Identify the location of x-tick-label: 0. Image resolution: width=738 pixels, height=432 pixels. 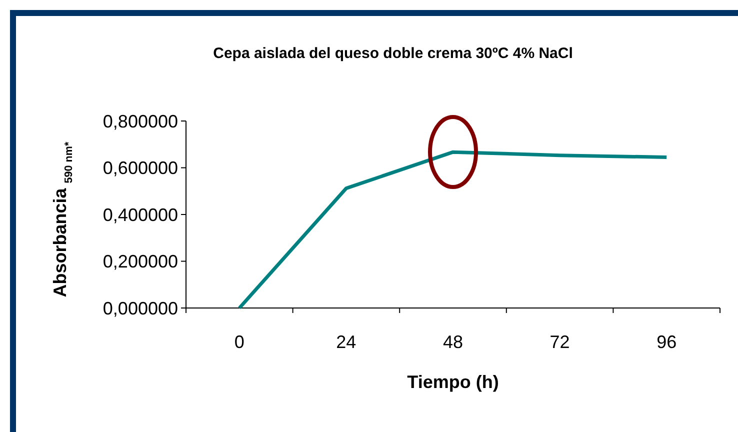
(239, 342).